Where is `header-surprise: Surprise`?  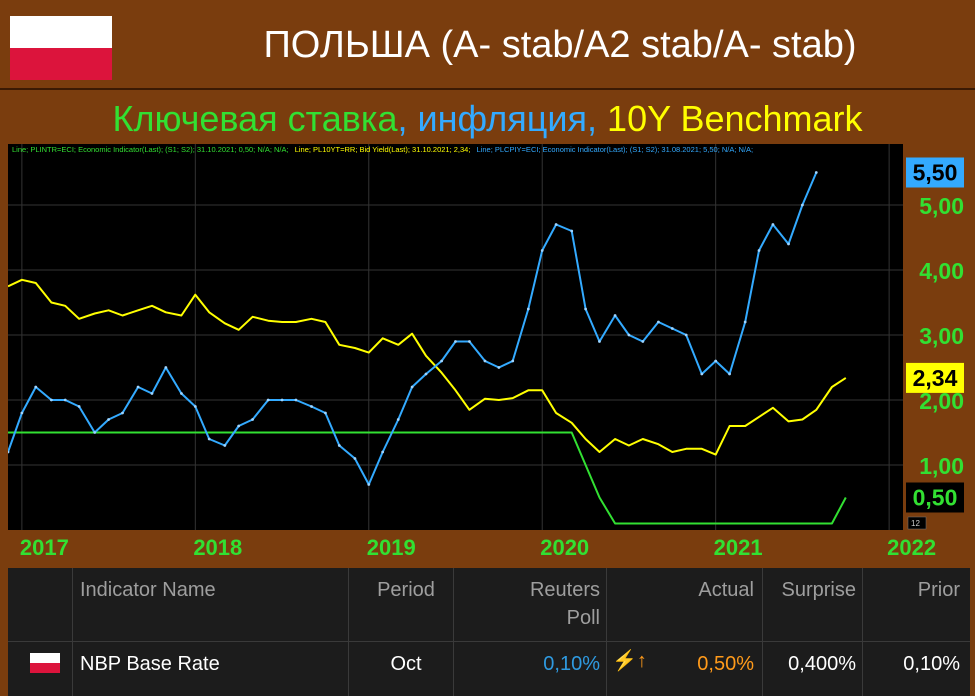 header-surprise: Surprise is located at coordinates (818, 590).